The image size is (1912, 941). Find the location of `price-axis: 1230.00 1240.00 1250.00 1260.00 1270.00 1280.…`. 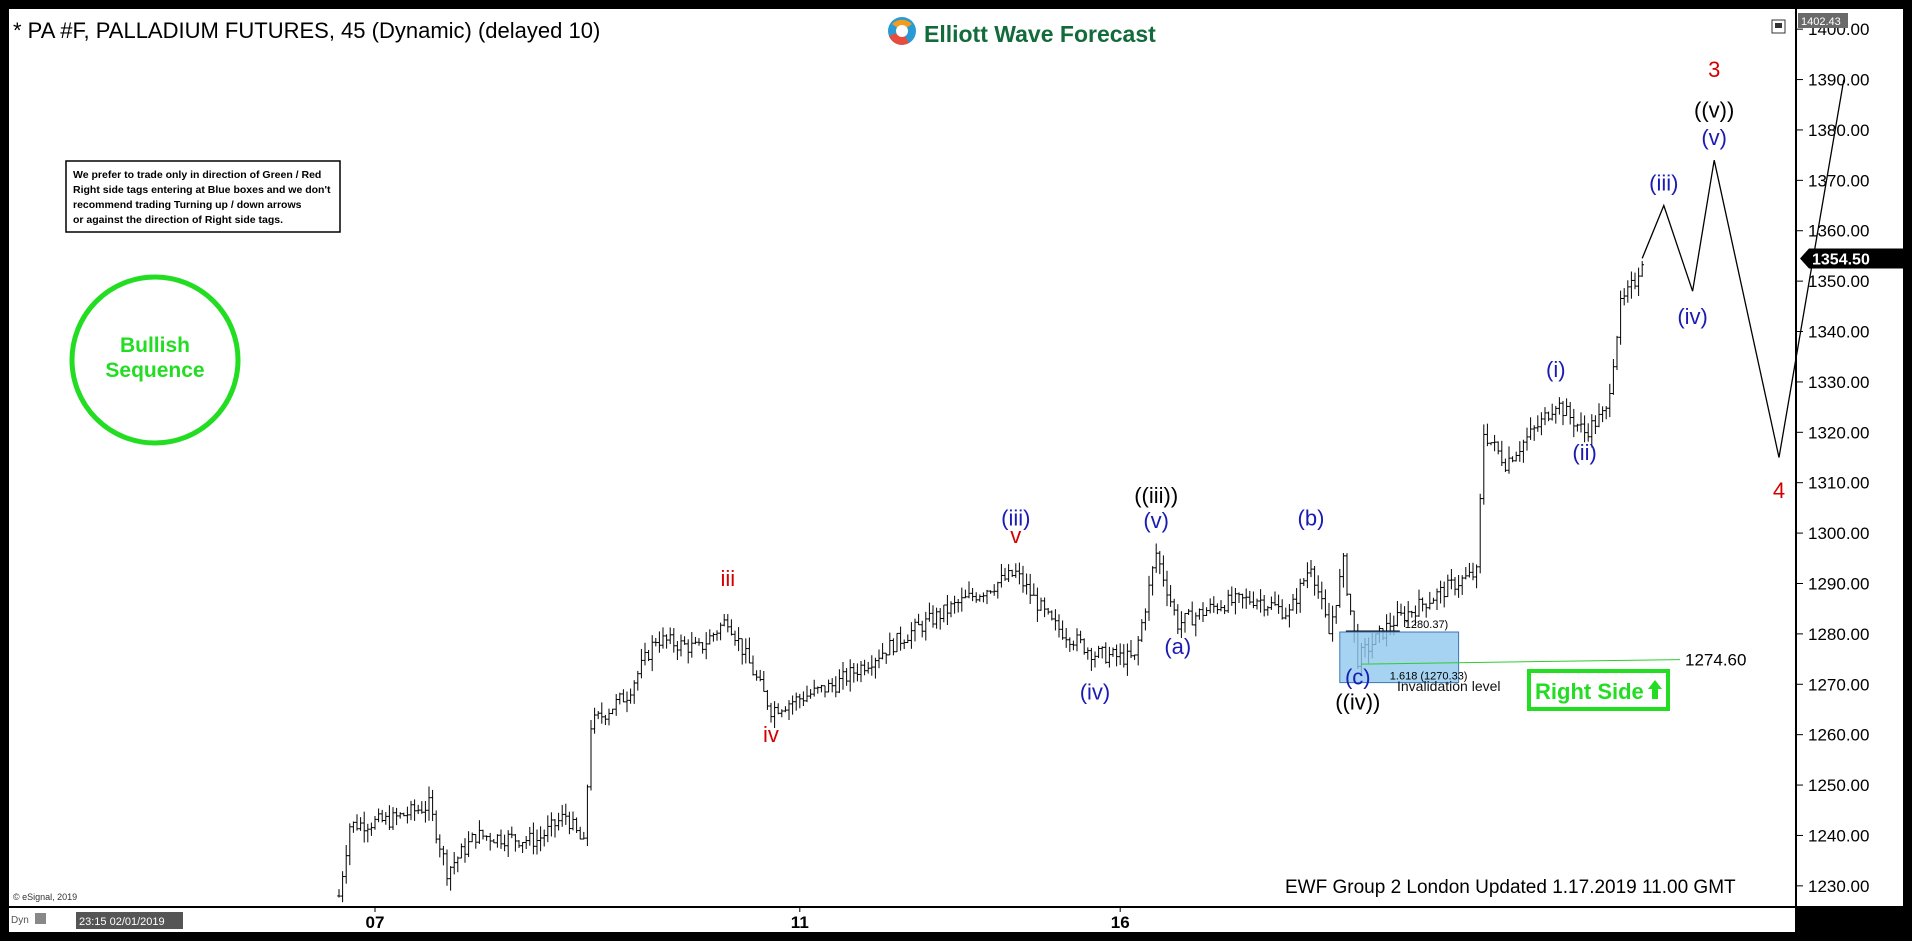

price-axis: 1230.00 1240.00 1250.00 1260.00 1270.00 1280.… is located at coordinates (1832, 458).